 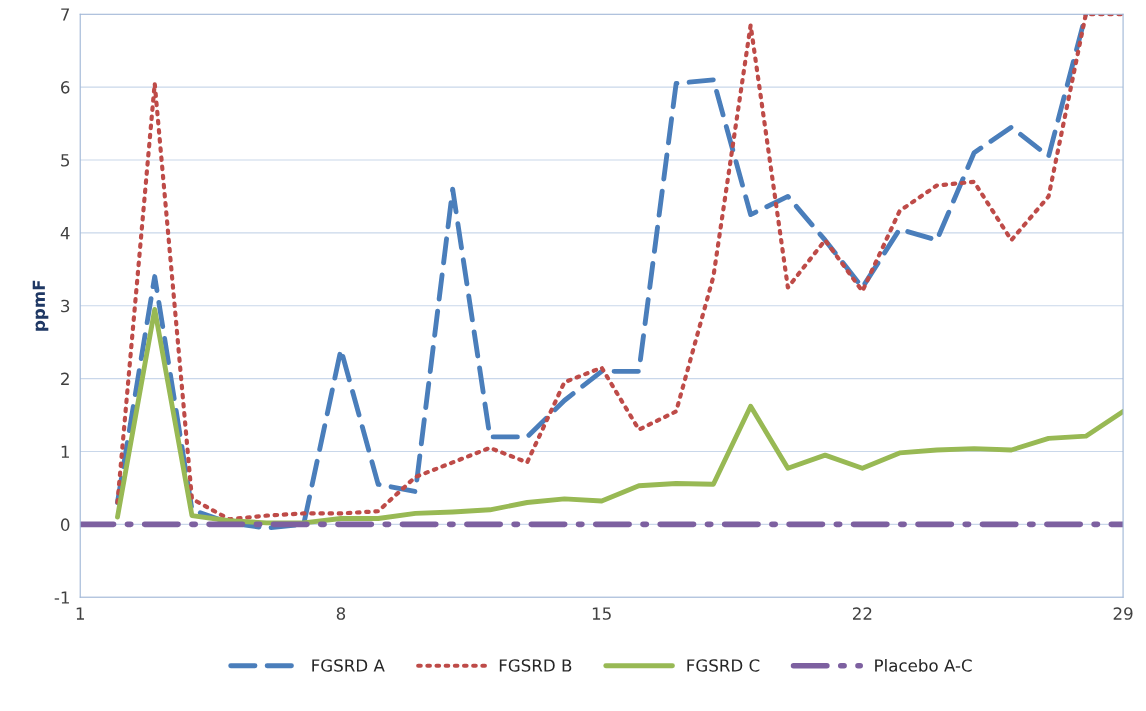 What do you see at coordinates (601, 613) in the screenshot?
I see `x-tick-label: 15` at bounding box center [601, 613].